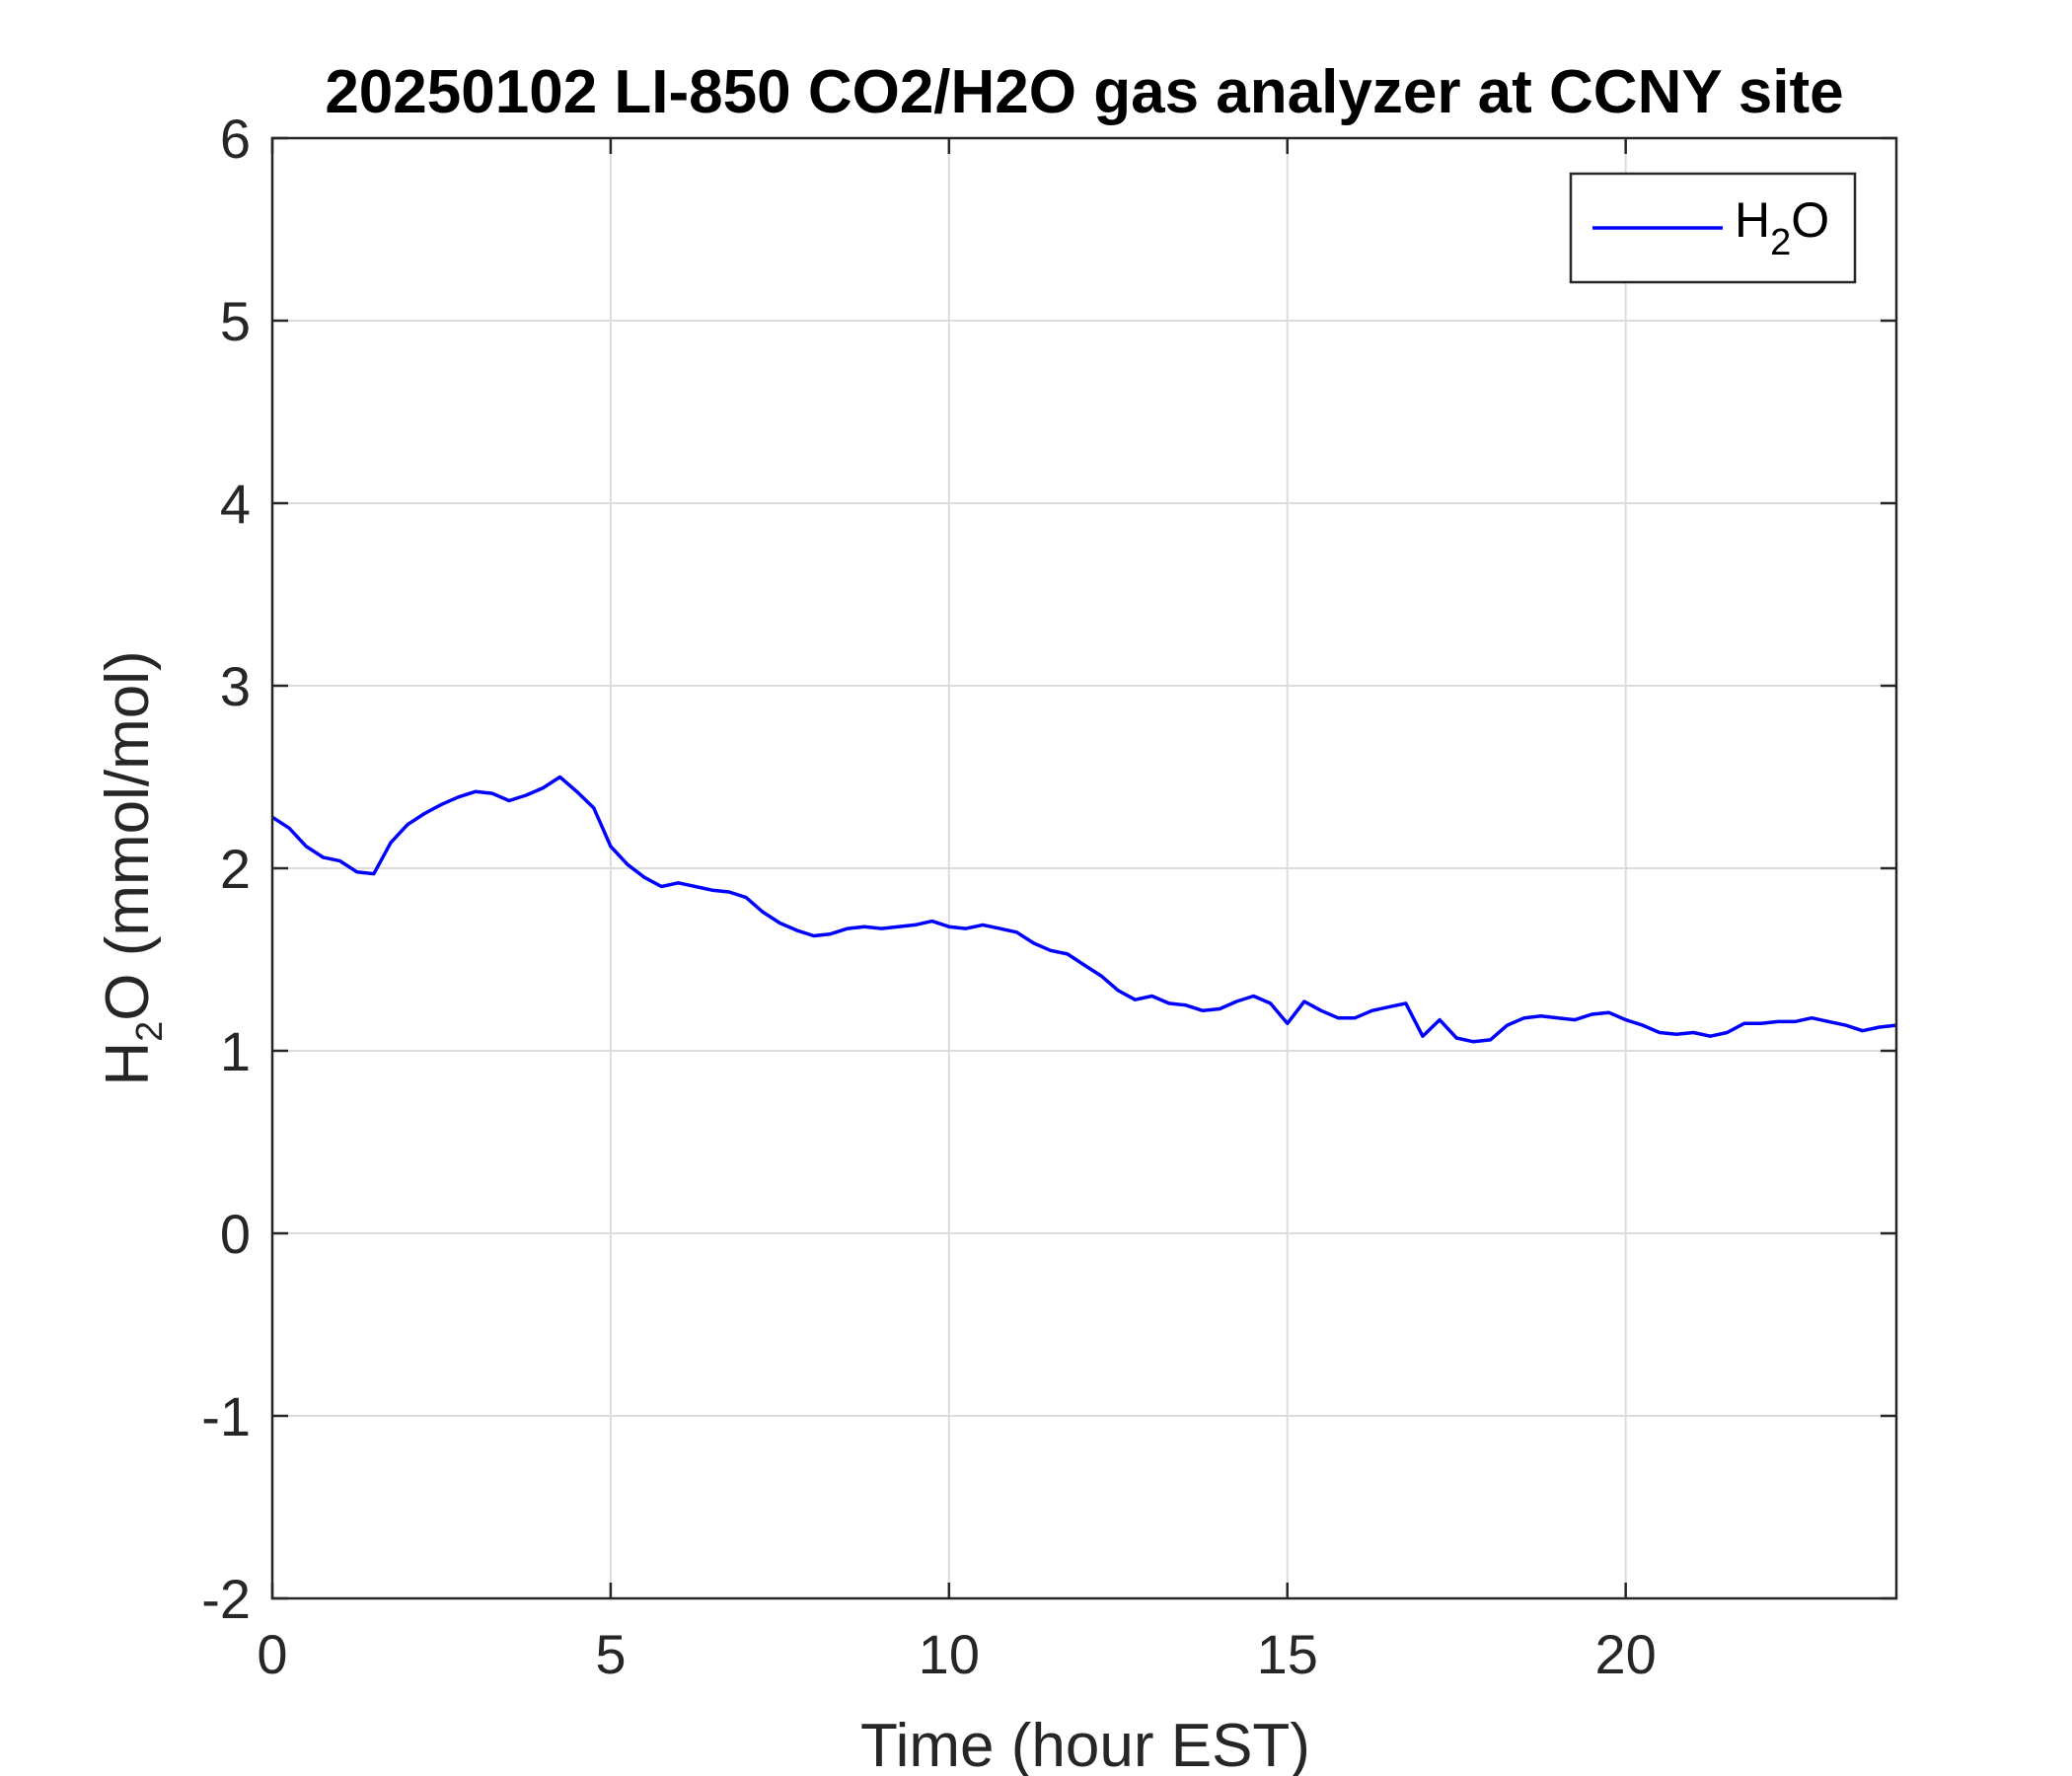 The image size is (2072, 1776). Describe the element at coordinates (1085, 1744) in the screenshot. I see `x-axis-label: Time (hour EST)` at that location.